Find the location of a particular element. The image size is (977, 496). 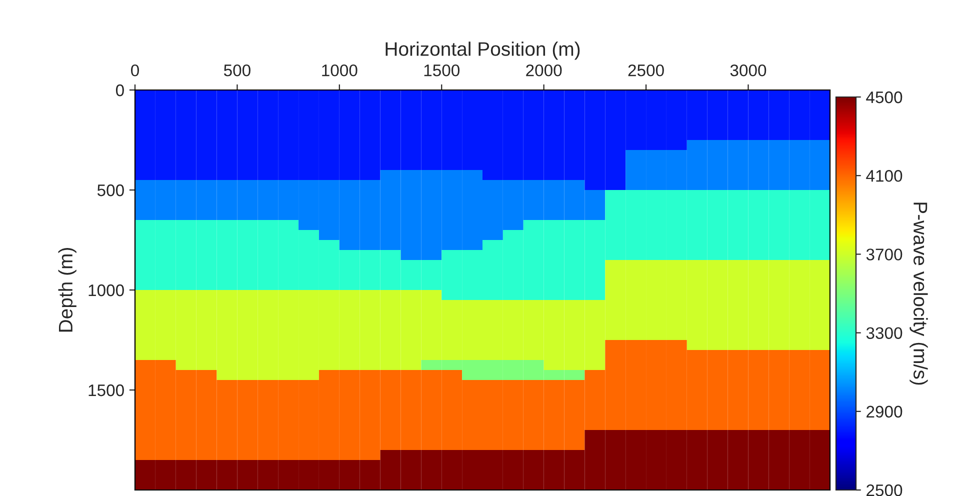

y-axis-title: Depth (m) is located at coordinates (67, 290).